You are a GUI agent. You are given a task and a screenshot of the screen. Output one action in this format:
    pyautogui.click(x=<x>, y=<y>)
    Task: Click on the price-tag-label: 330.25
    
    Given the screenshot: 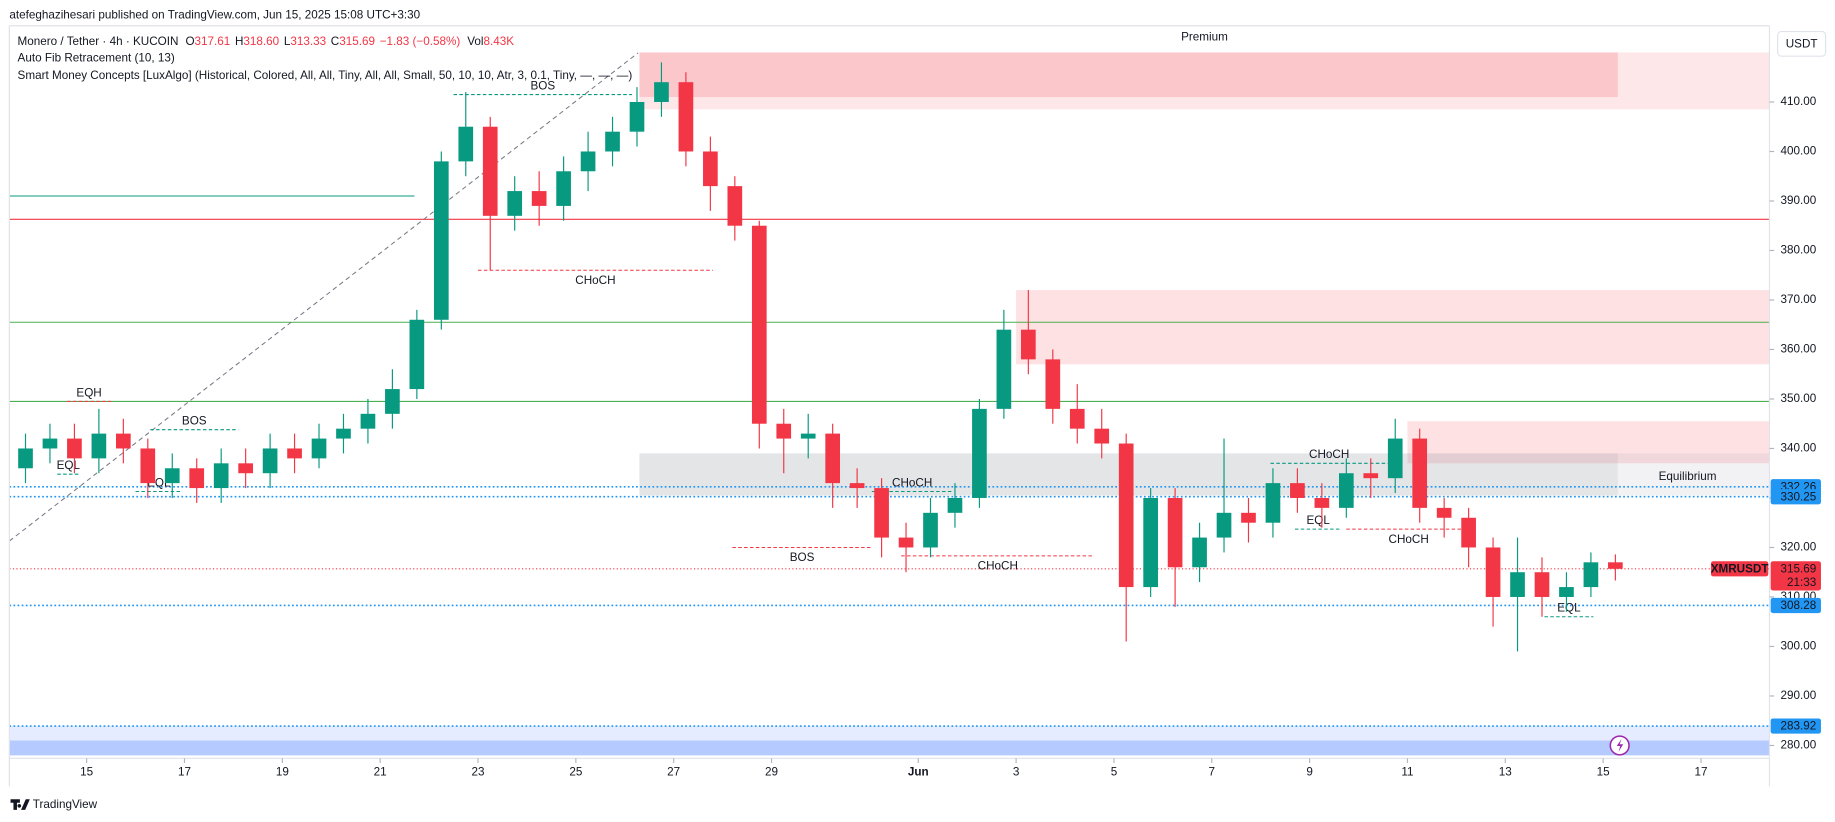 What is the action you would take?
    pyautogui.click(x=1799, y=496)
    